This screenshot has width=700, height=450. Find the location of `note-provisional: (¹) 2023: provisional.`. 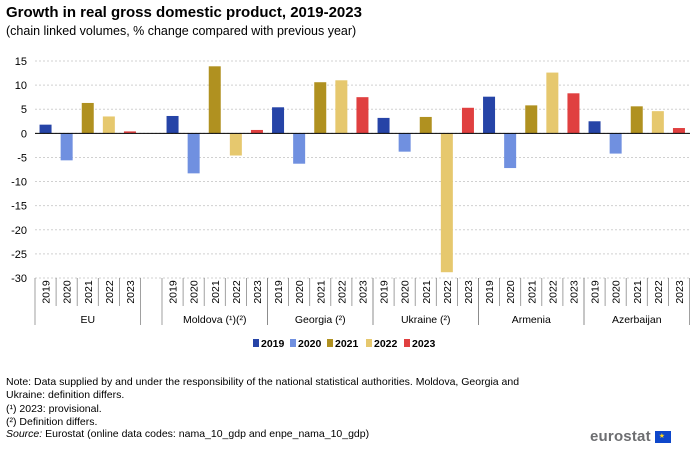

note-provisional: (¹) 2023: provisional. is located at coordinates (54, 409).